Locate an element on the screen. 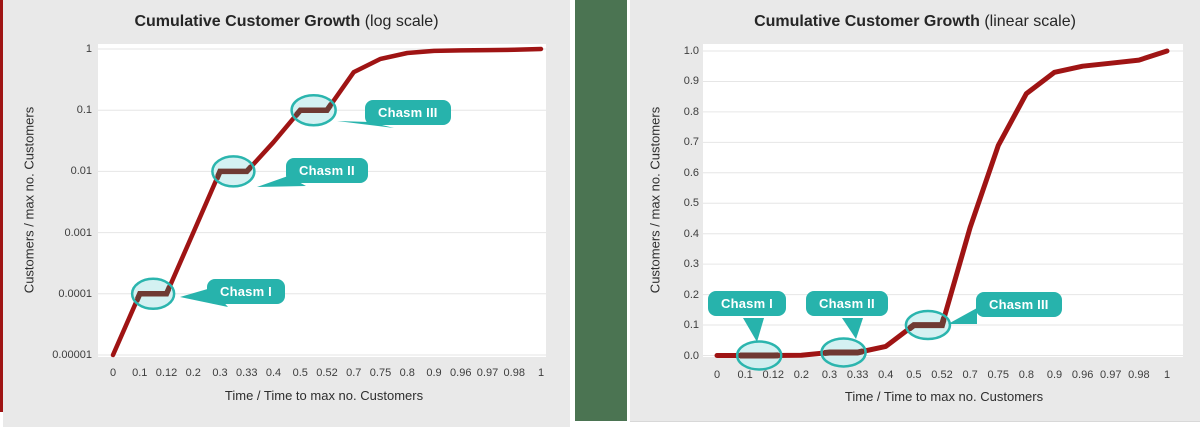  y-tick-label: 0.6 is located at coordinates (691, 172).